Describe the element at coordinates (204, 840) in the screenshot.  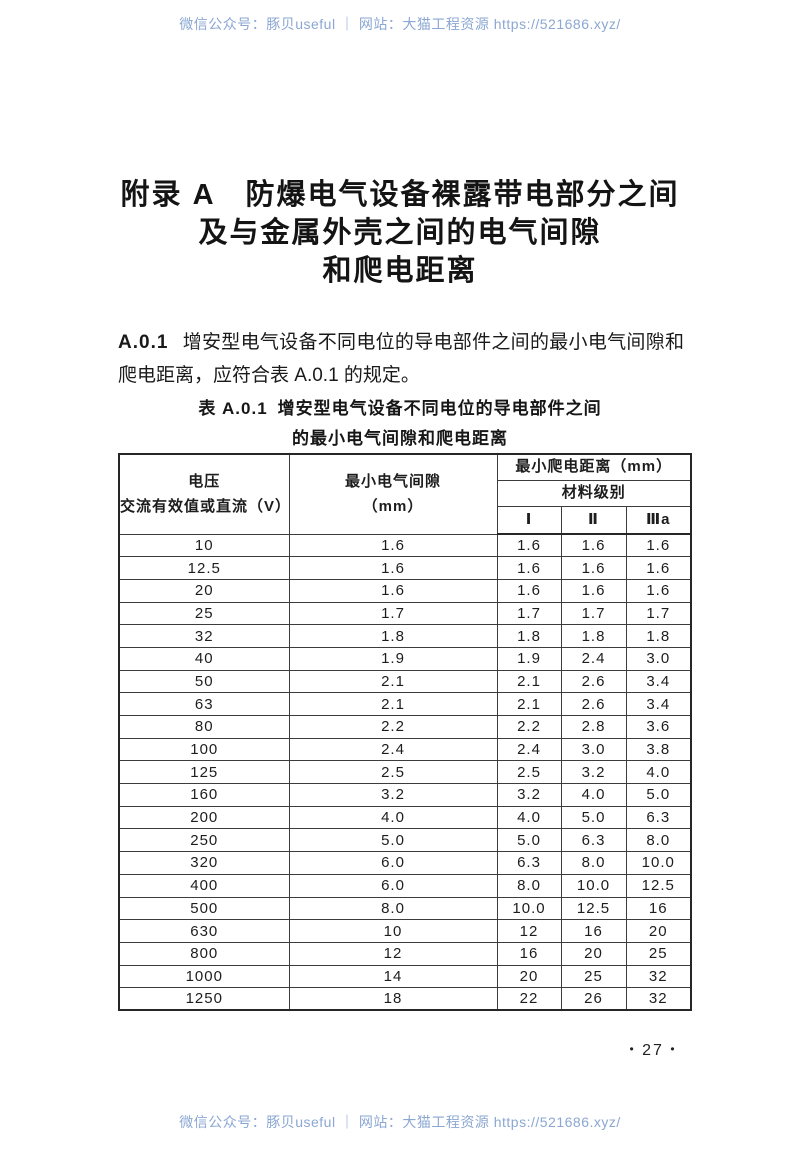
I see `table-cell: 250` at that location.